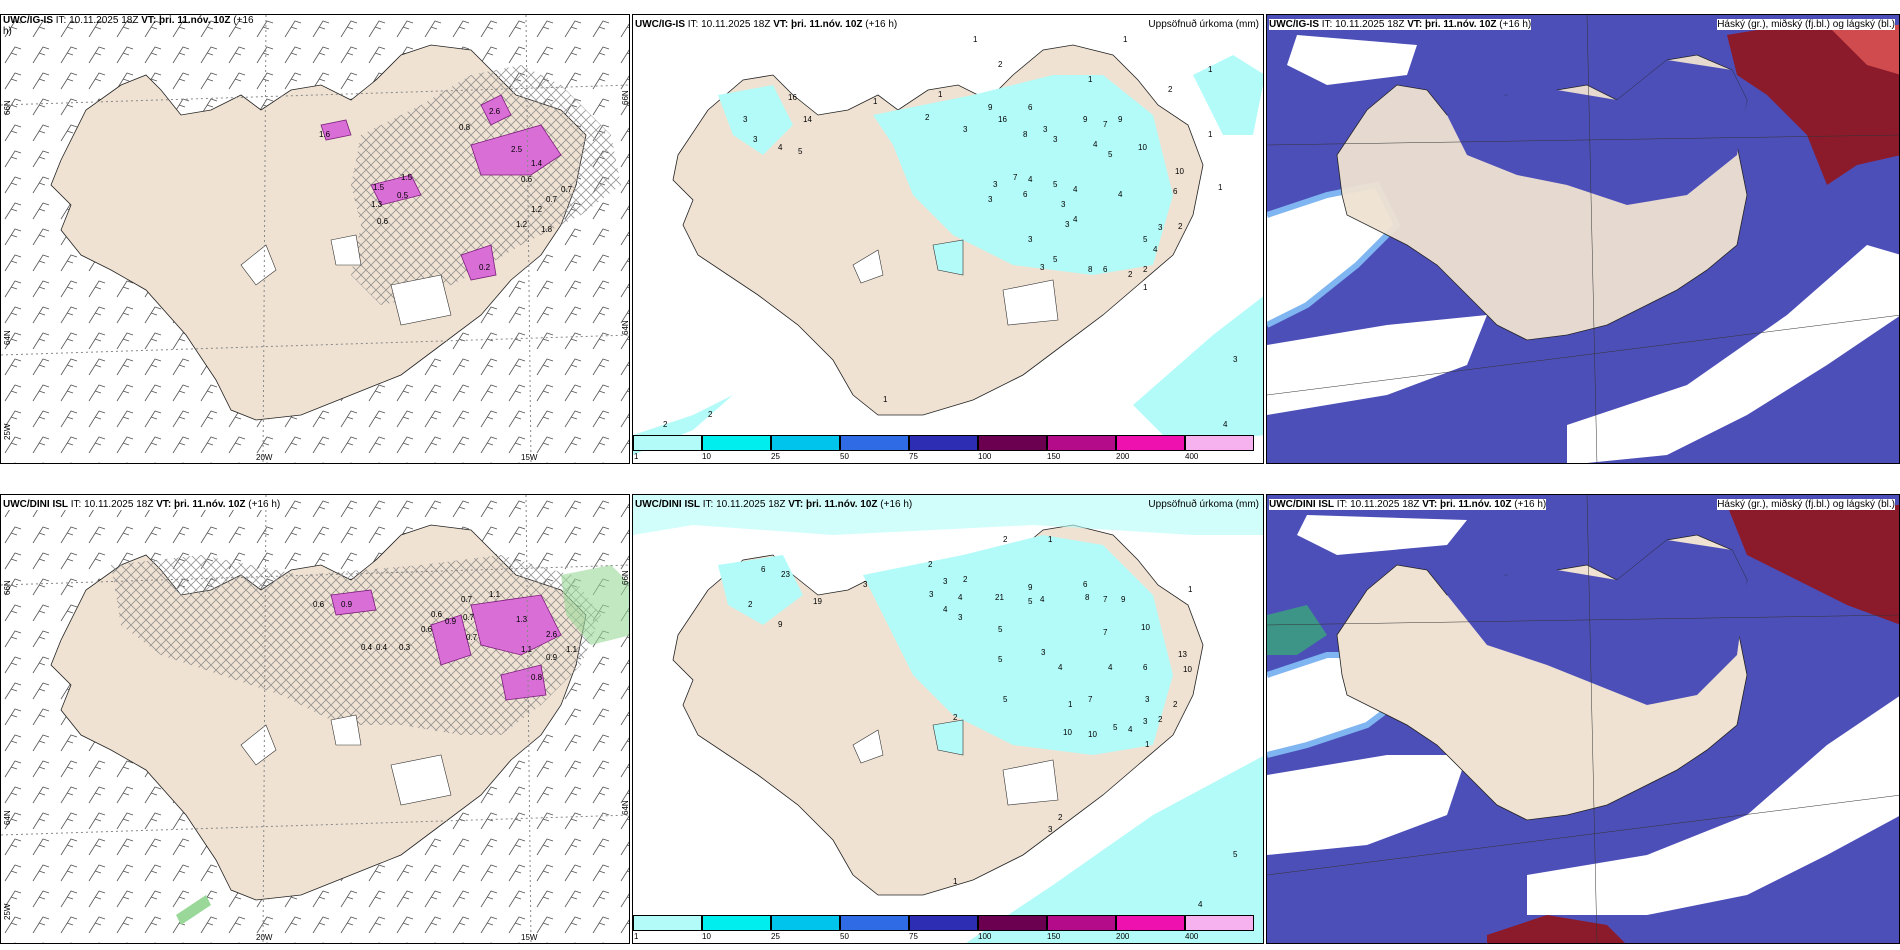 This screenshot has height=950, width=1900. I want to click on snow-label: 0.7, so click(552, 199).